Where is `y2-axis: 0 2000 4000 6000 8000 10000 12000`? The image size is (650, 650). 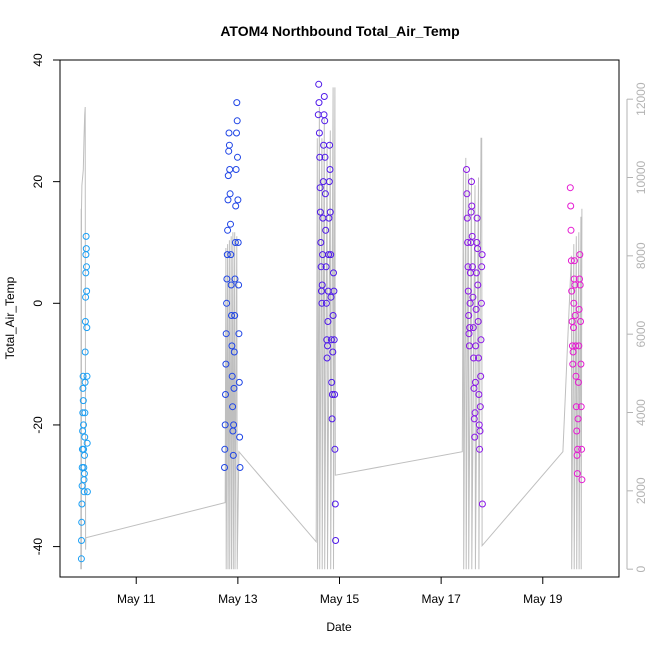 y2-axis: 0 2000 4000 6000 8000 10000 12000 is located at coordinates (637, 327).